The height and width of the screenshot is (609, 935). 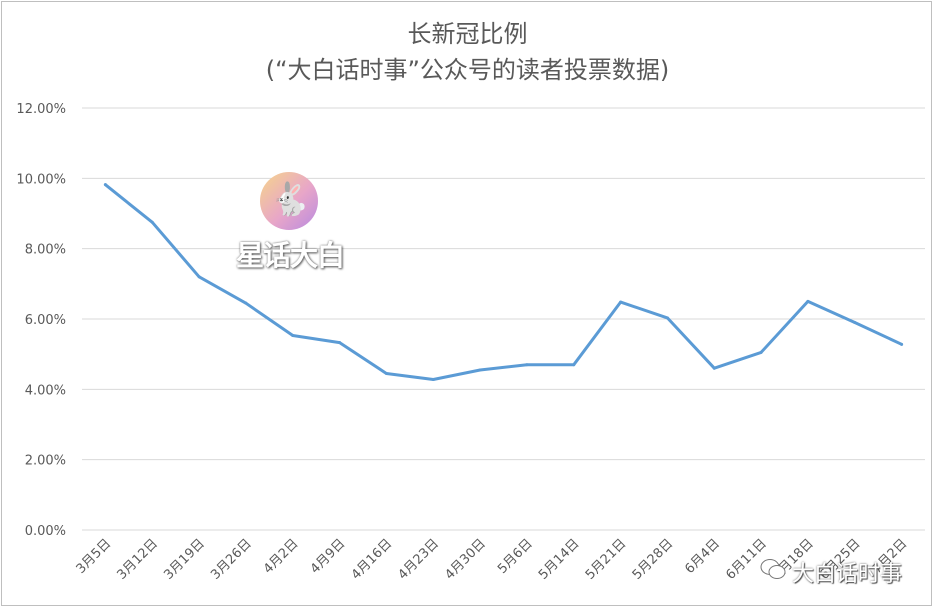 What do you see at coordinates (372, 559) in the screenshot?
I see `x-tick-label: 4月16日` at bounding box center [372, 559].